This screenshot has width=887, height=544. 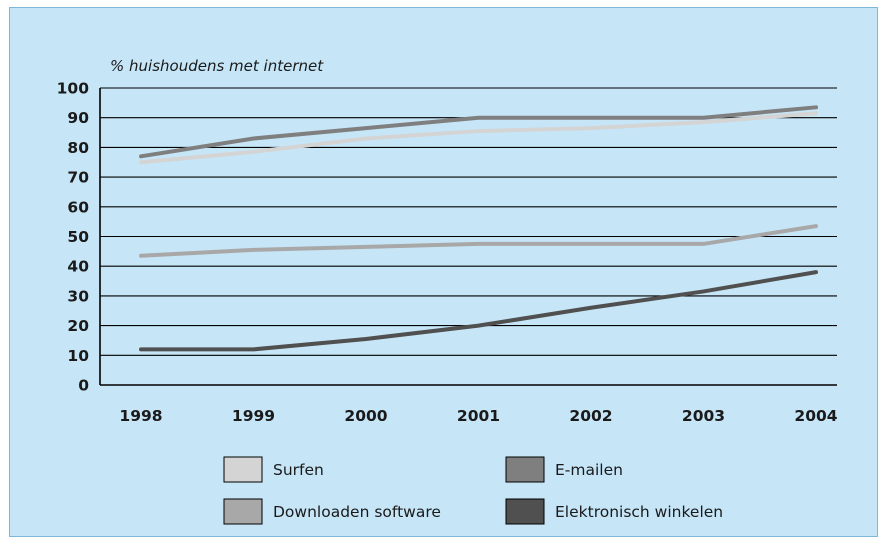 I want to click on y-tick-label: 70, so click(x=78, y=178).